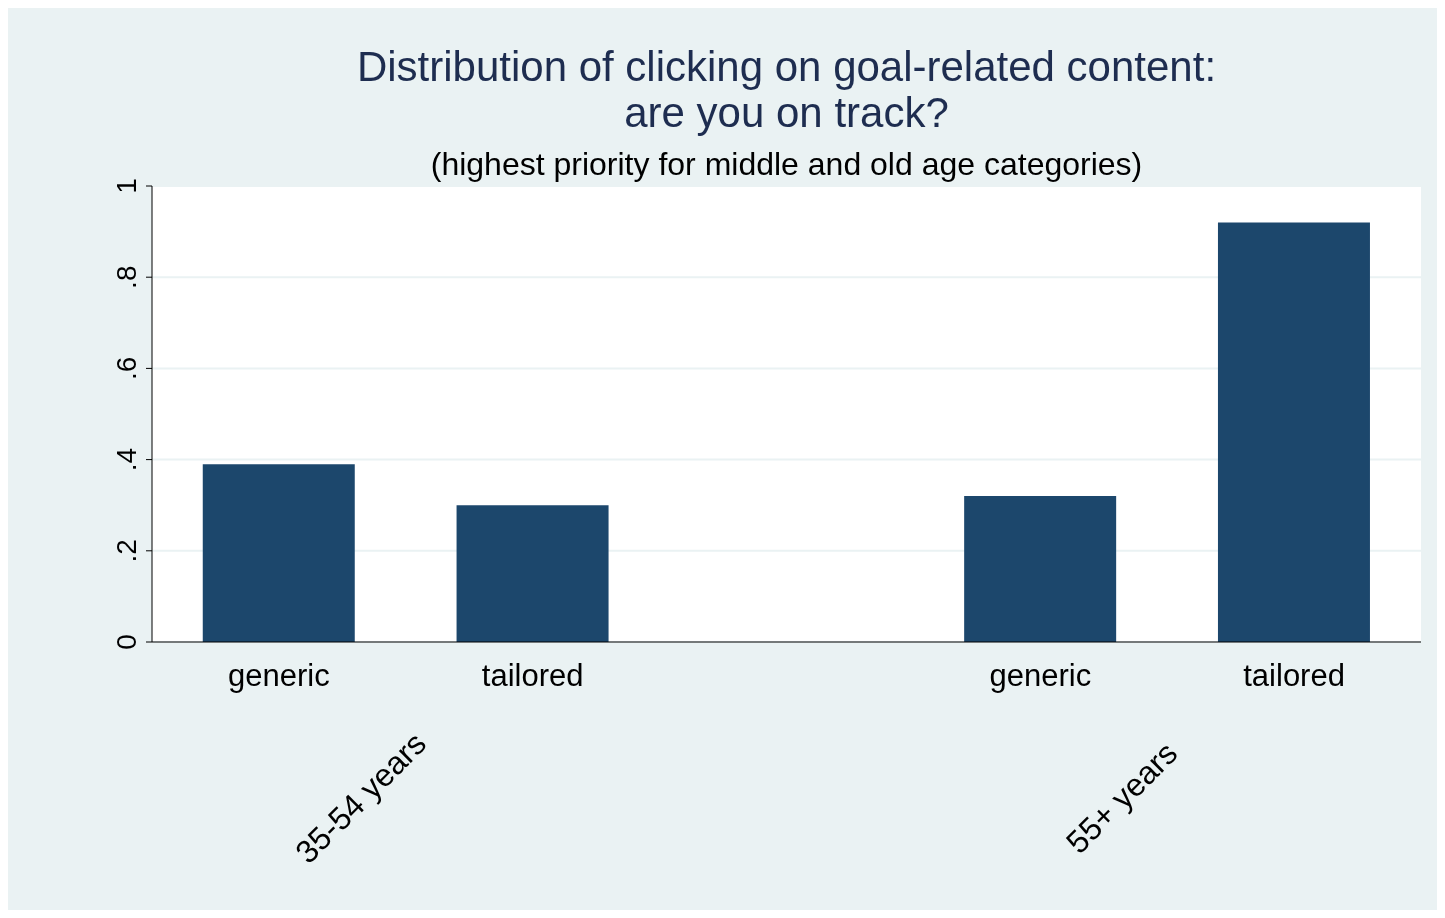 Image resolution: width=1445 pixels, height=918 pixels. Describe the element at coordinates (126, 186) in the screenshot. I see `y-tick-label: 1` at that location.